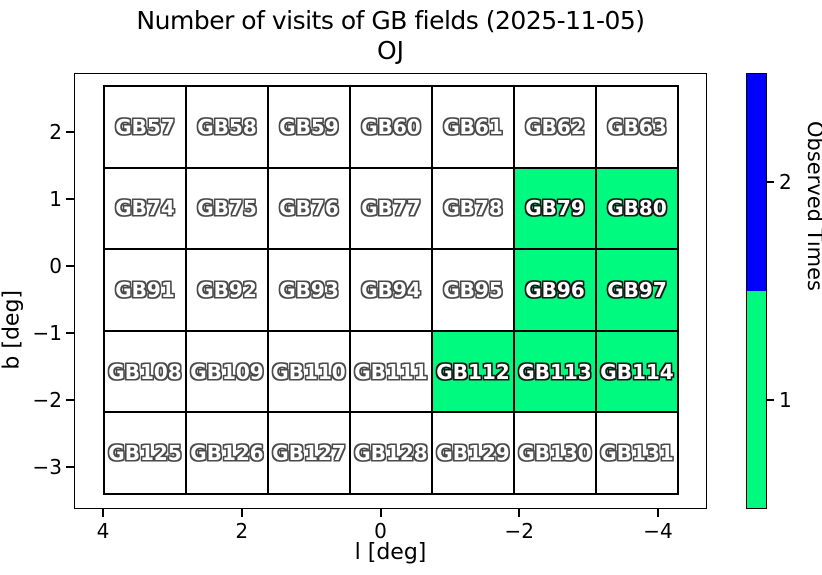  I want to click on grid-cell-gb97: GB97, so click(637, 290).